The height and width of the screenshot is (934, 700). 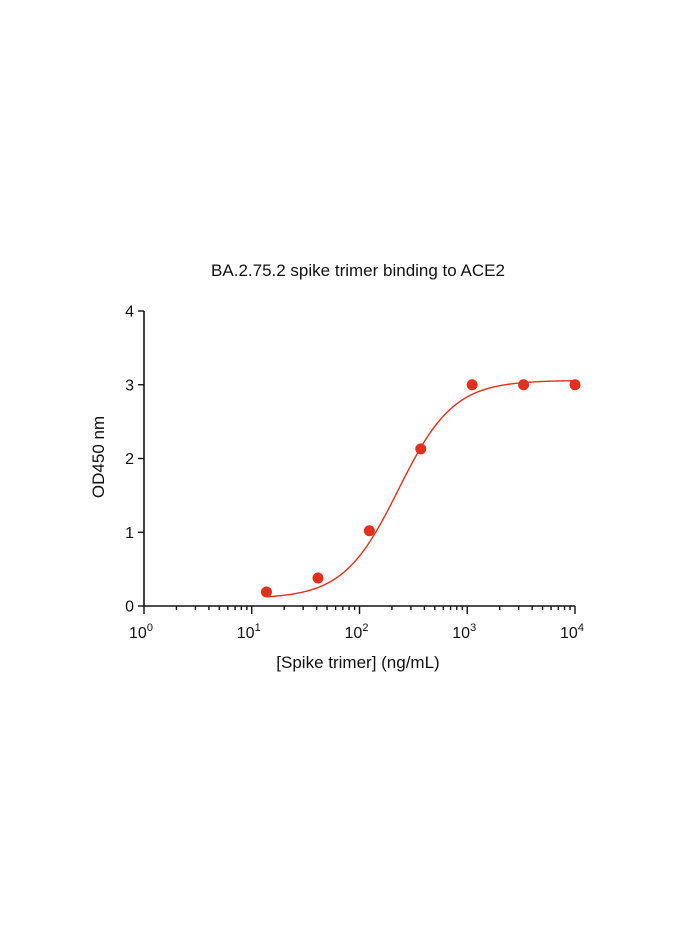 What do you see at coordinates (357, 662) in the screenshot?
I see `x-axis-label: [Spike trimer] (ng/mL)` at bounding box center [357, 662].